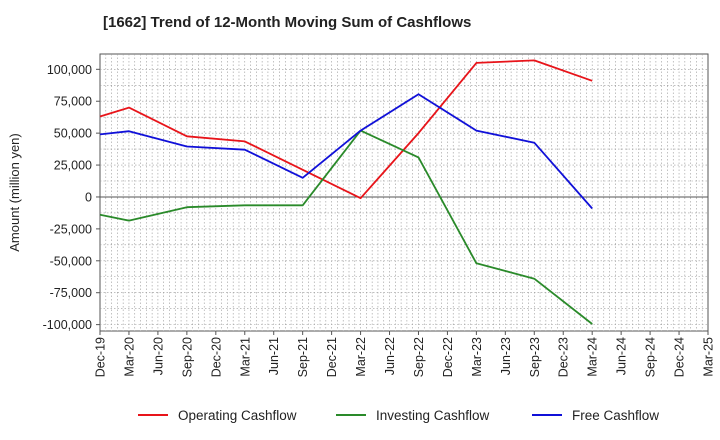  I want to click on y-tick-label: -50,000, so click(71, 261).